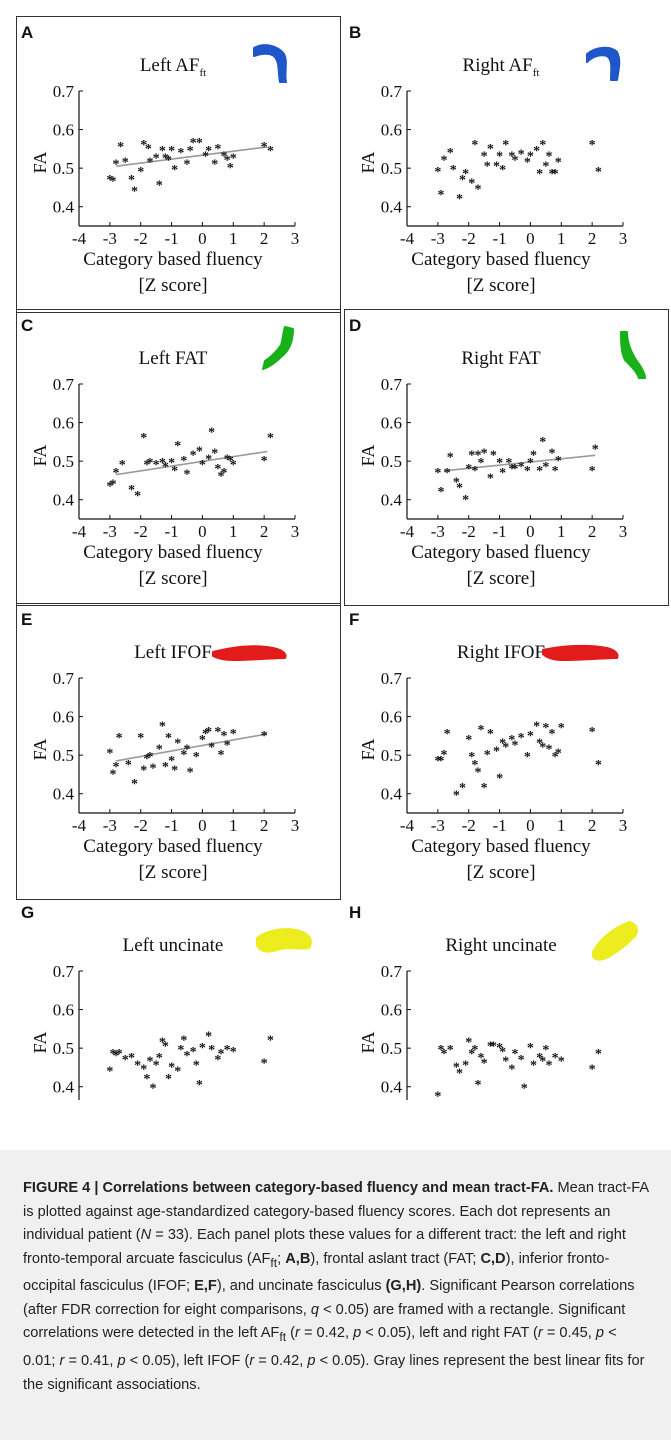  What do you see at coordinates (291, 1333) in the screenshot?
I see `caption-text: (` at bounding box center [291, 1333].